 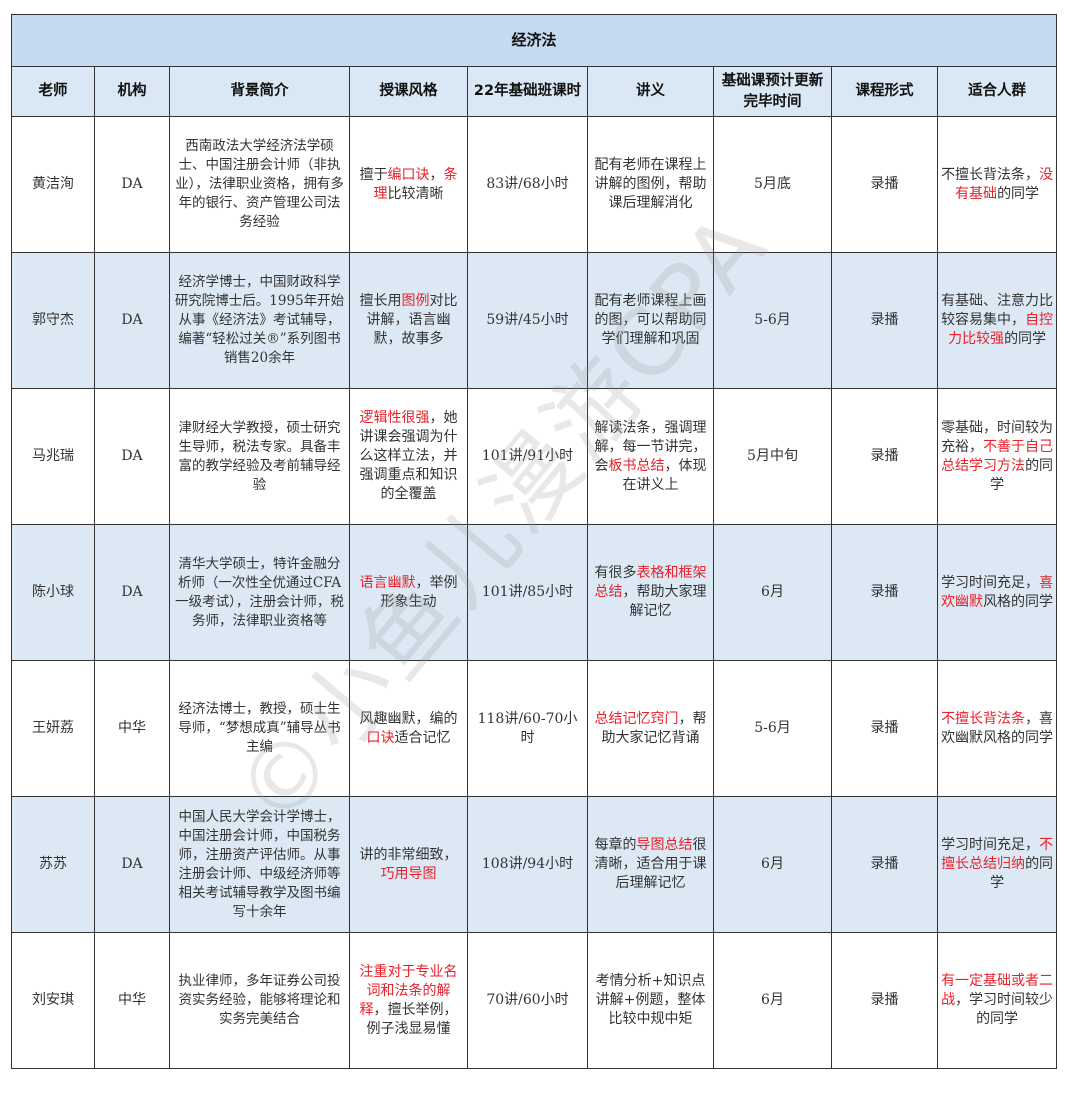 What do you see at coordinates (615, 845) in the screenshot?
I see `text-segment: 每章的` at bounding box center [615, 845].